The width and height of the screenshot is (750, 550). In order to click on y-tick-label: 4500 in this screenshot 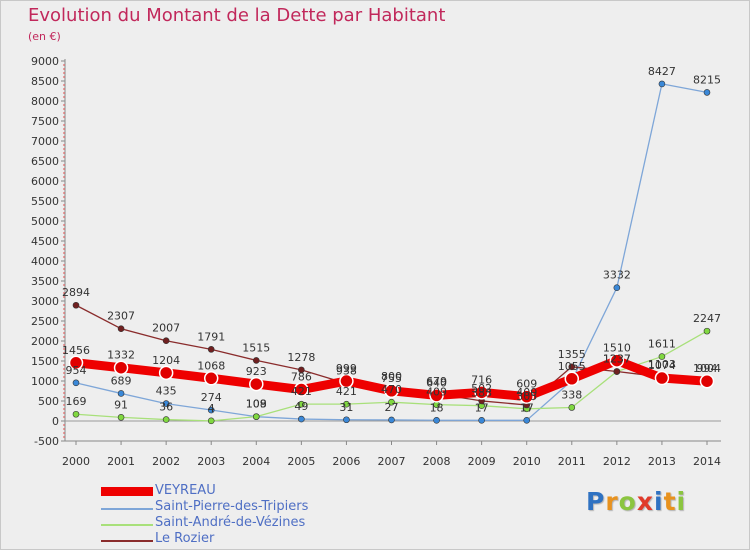, I will do `click(45, 241)`.